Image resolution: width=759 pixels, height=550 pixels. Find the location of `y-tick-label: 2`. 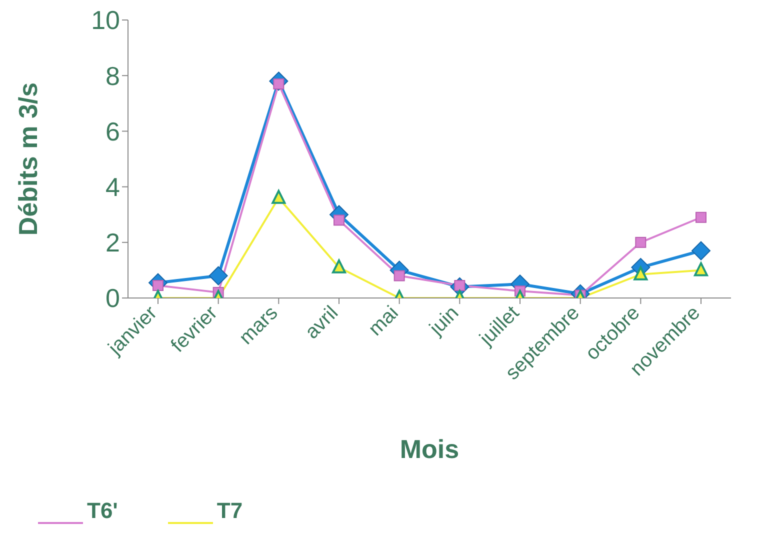

y-tick-label: 2 is located at coordinates (113, 243).